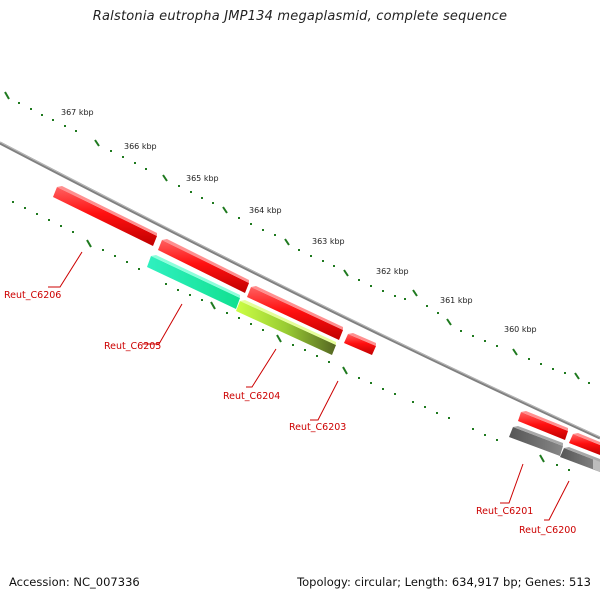 This screenshot has width=600, height=600. What do you see at coordinates (360, 344) in the screenshot?
I see `gene-Reut_C6203` at bounding box center [360, 344].